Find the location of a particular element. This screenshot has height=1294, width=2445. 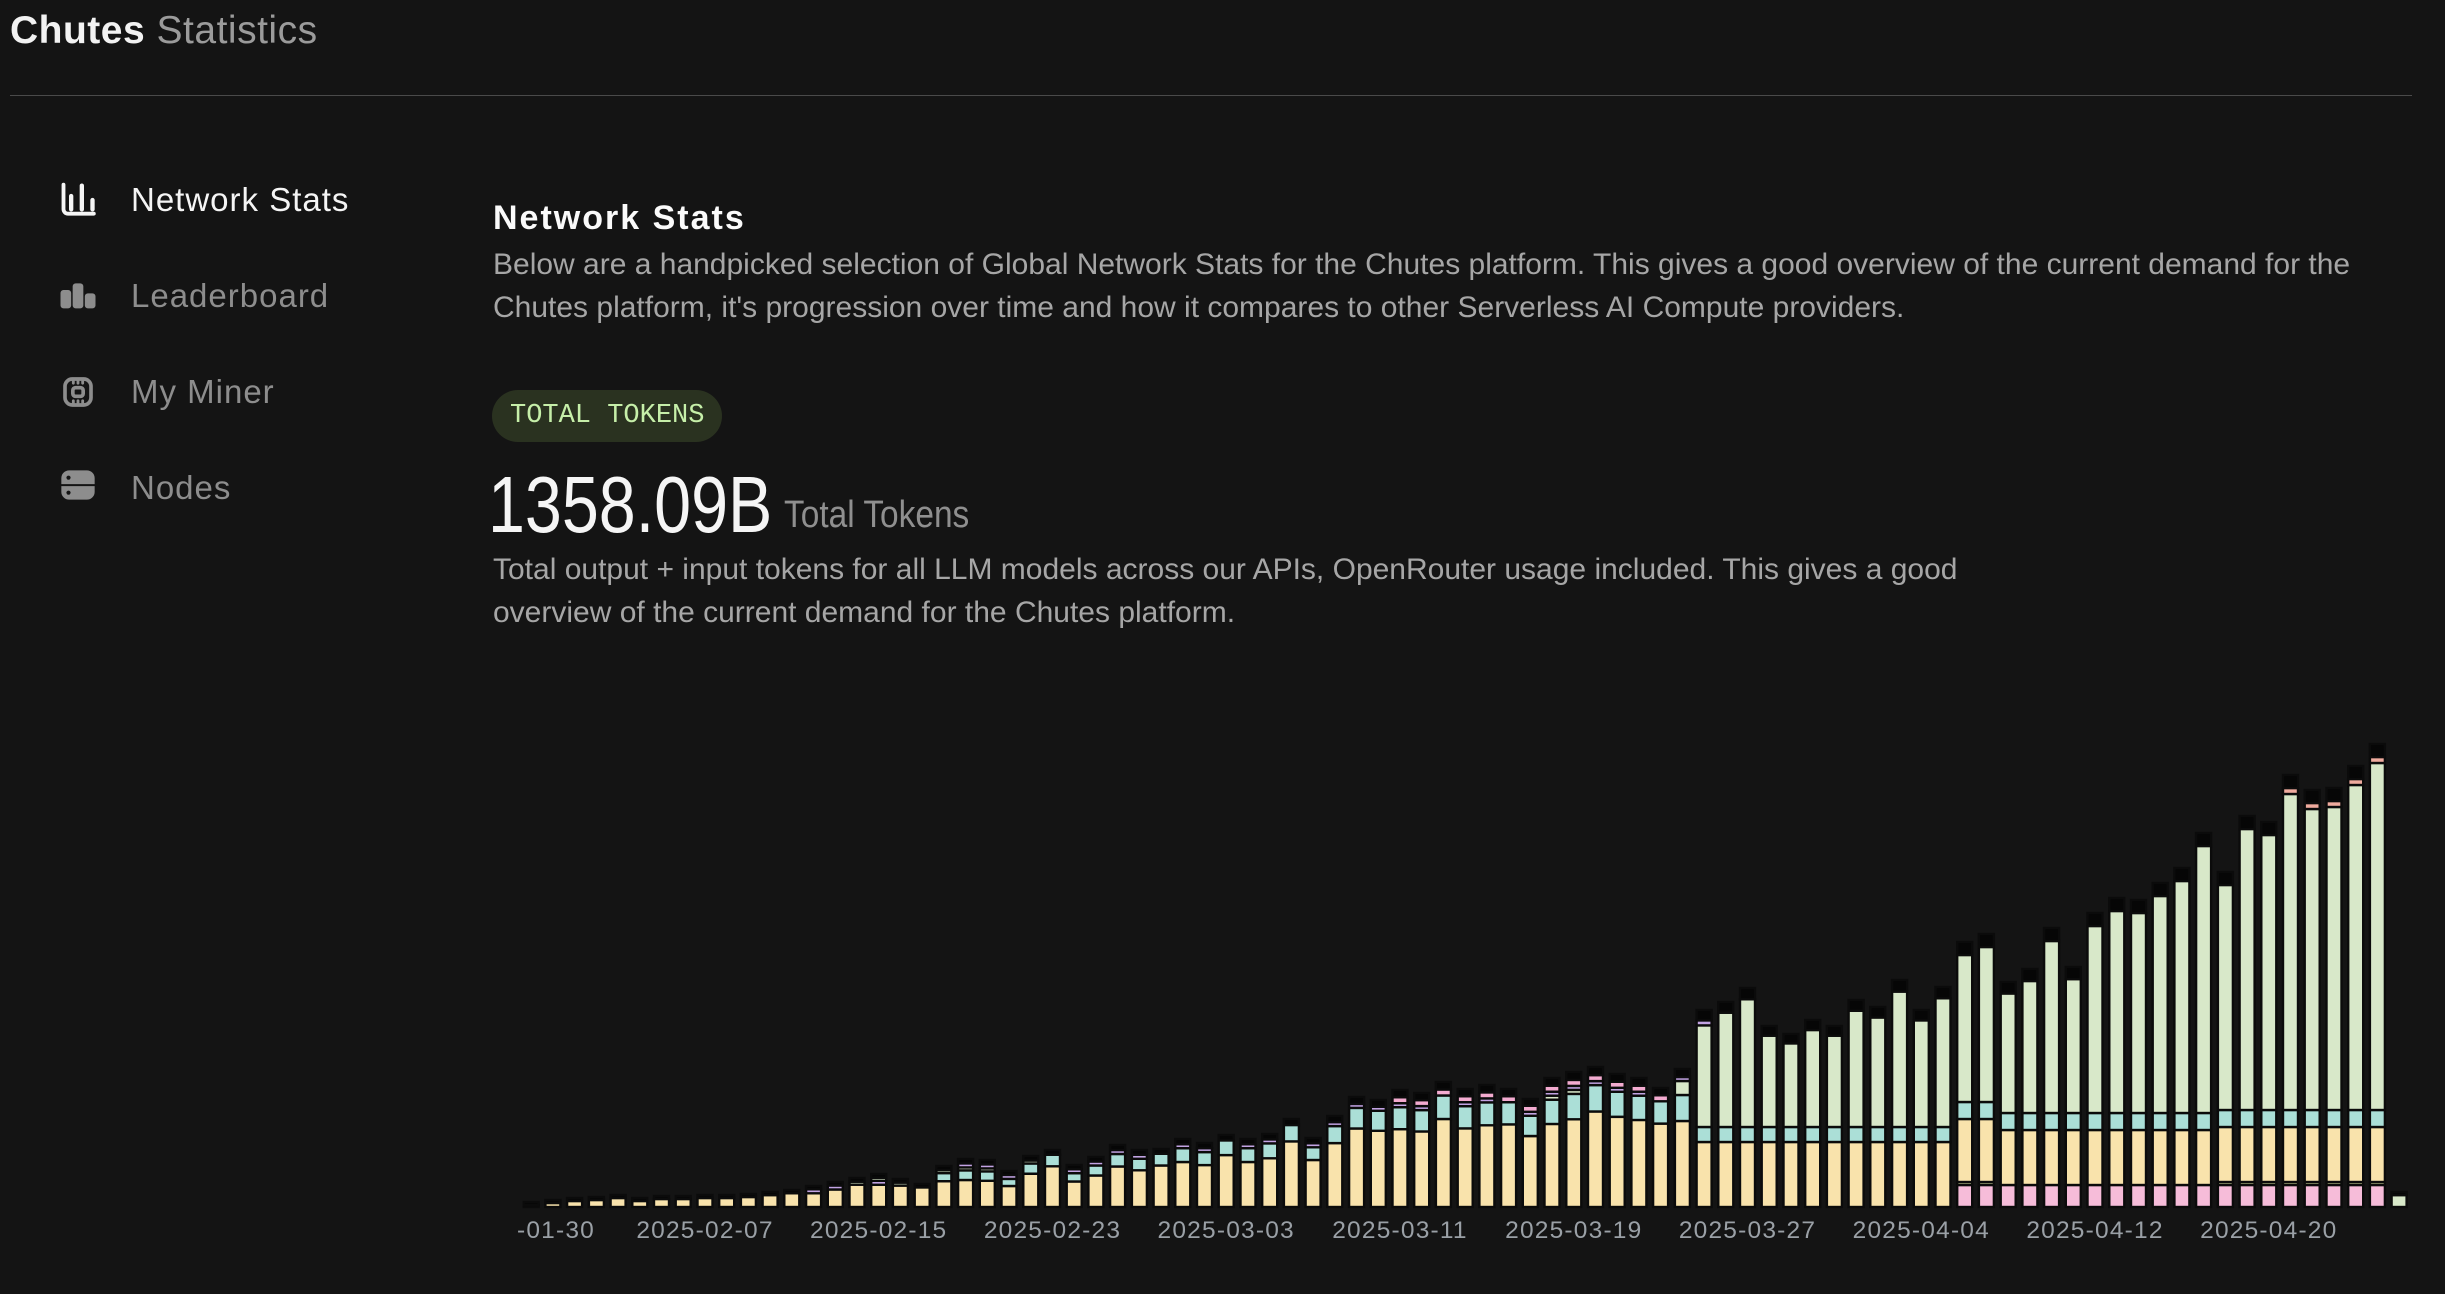

svg-text: 2025-02-15 is located at coordinates (878, 1230).